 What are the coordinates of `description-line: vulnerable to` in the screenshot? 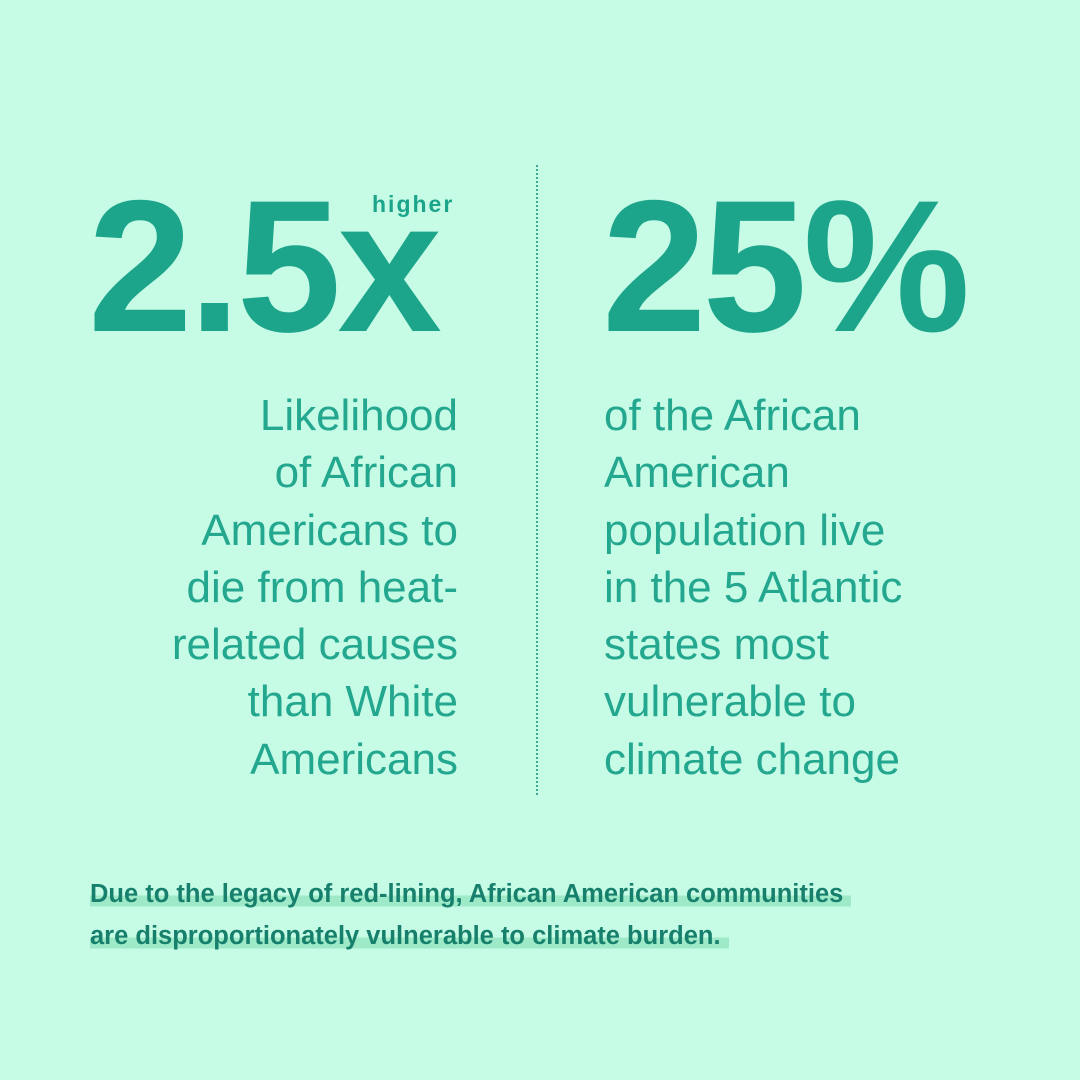 It's located at (730, 702).